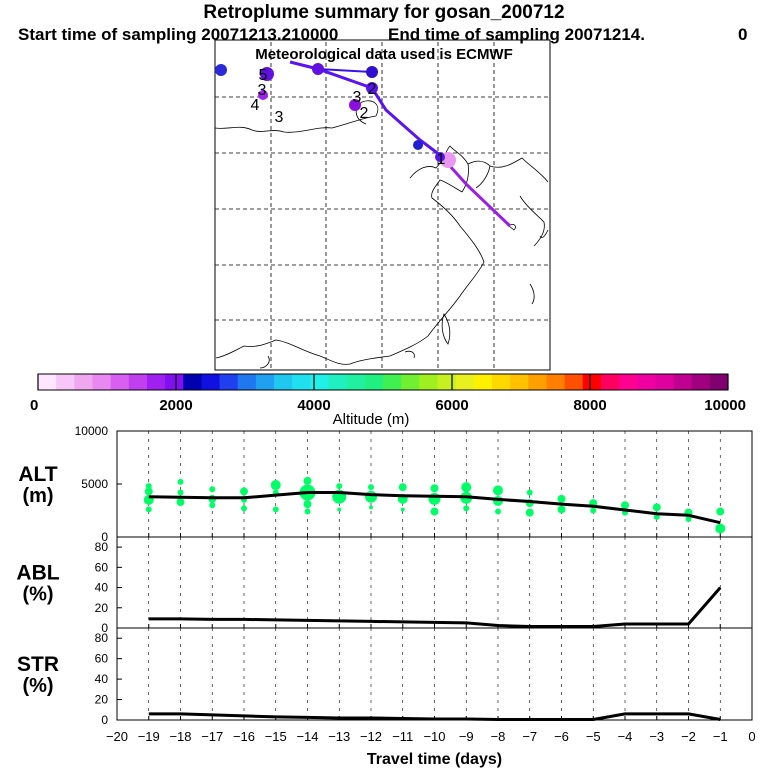  Describe the element at coordinates (371, 419) in the screenshot. I see `colorbar-label: Altitude (m)` at that location.